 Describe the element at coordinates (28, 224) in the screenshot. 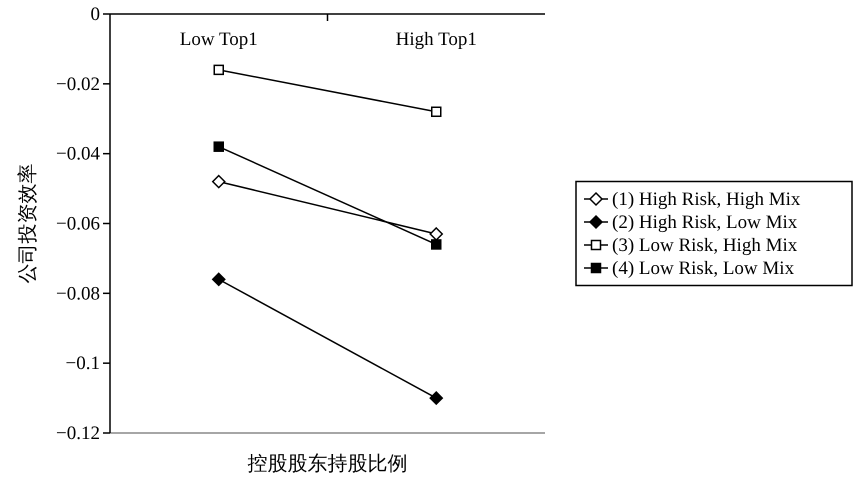

I see `y-axis-title: 公司投资效率` at that location.